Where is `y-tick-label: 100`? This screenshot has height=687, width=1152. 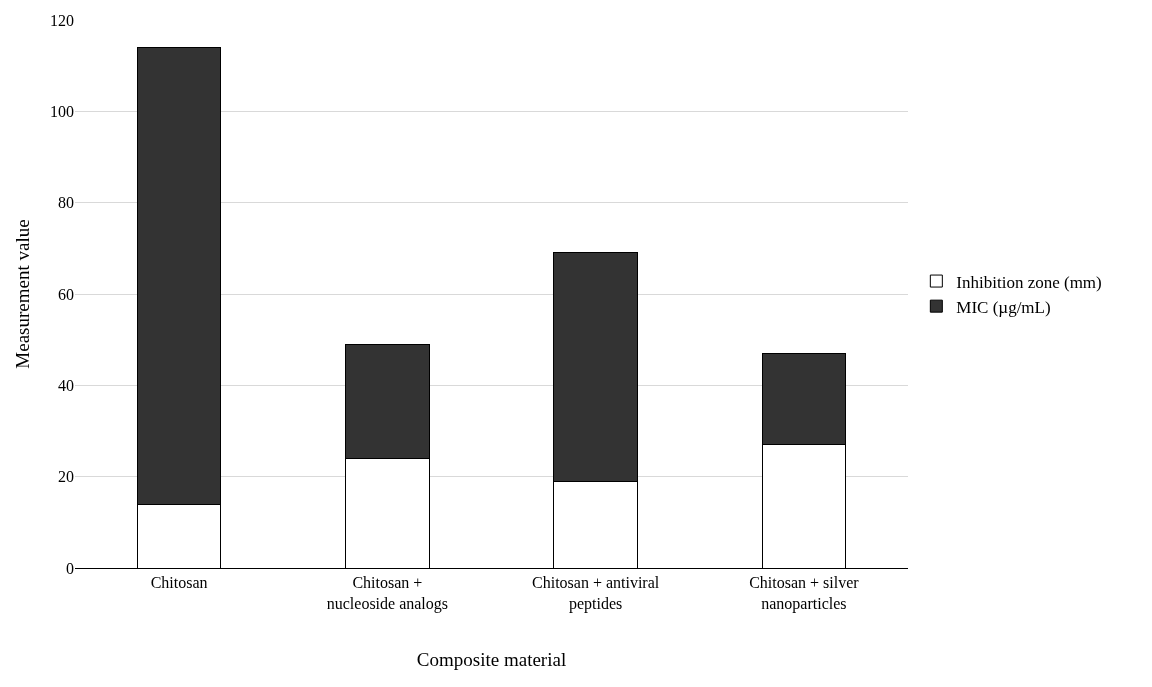 y-tick-label: 100 is located at coordinates (62, 111).